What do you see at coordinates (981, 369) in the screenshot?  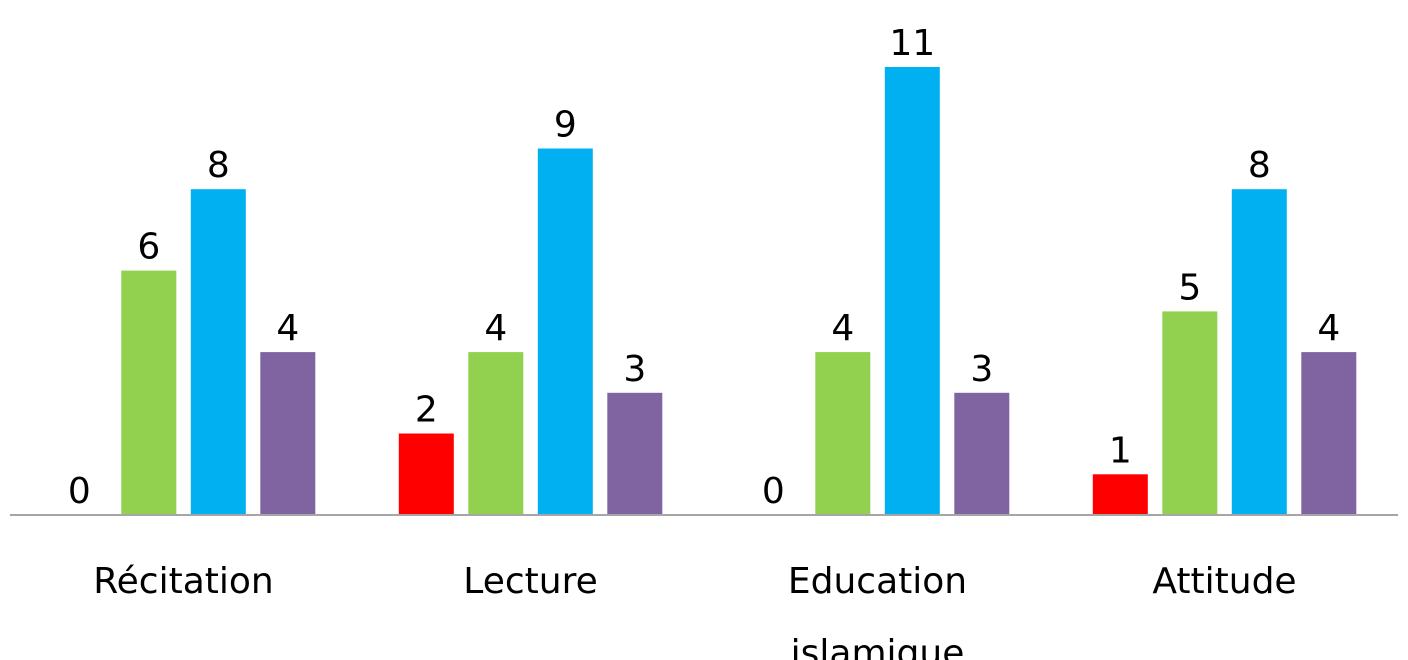 I see `data-label-3-4: 3` at bounding box center [981, 369].